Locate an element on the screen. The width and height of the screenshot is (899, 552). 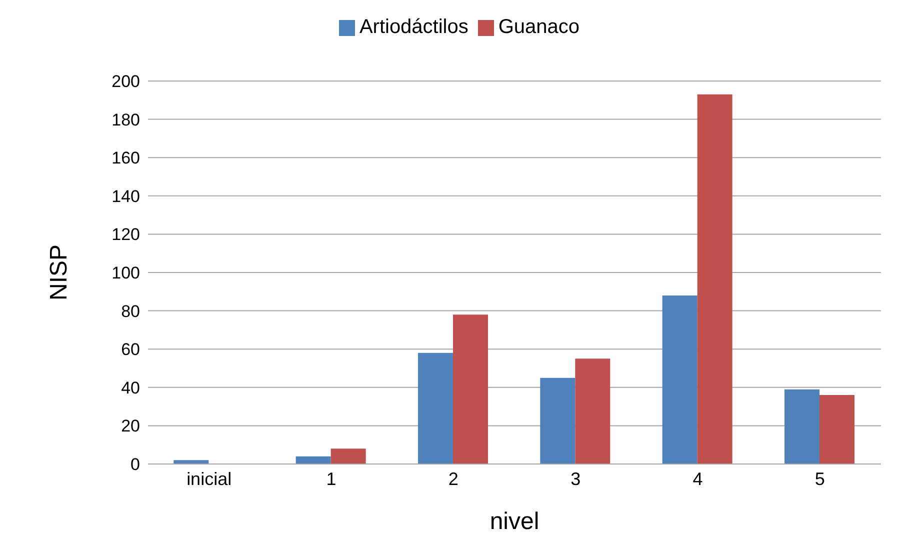
y-tick-label: 60 is located at coordinates (130, 350).